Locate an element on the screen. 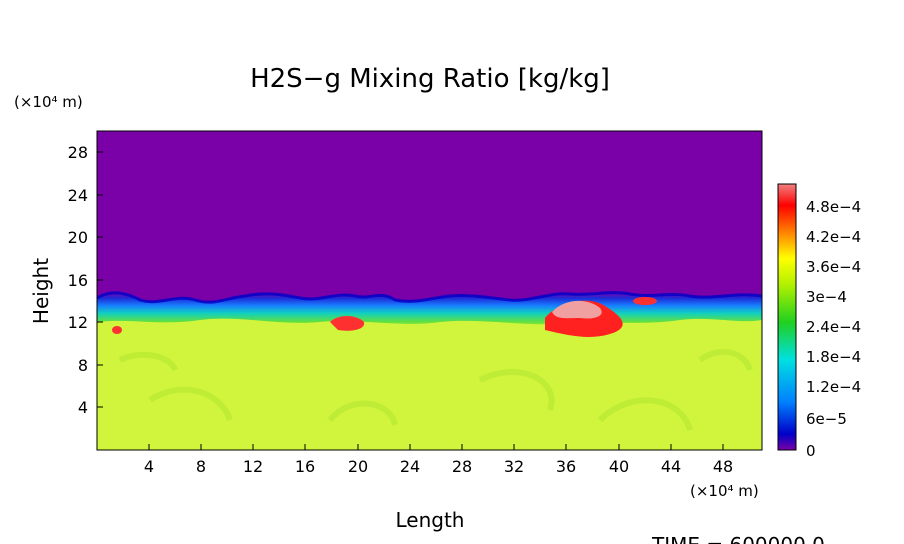  time-label: TIME = 600000.0 is located at coordinates (738, 538).